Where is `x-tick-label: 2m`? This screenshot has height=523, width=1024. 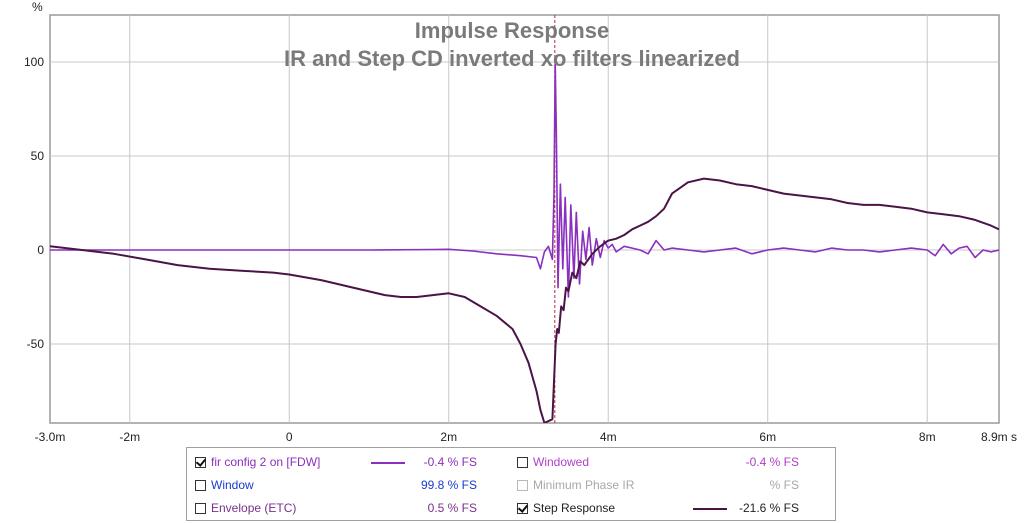 x-tick-label: 2m is located at coordinates (448, 437).